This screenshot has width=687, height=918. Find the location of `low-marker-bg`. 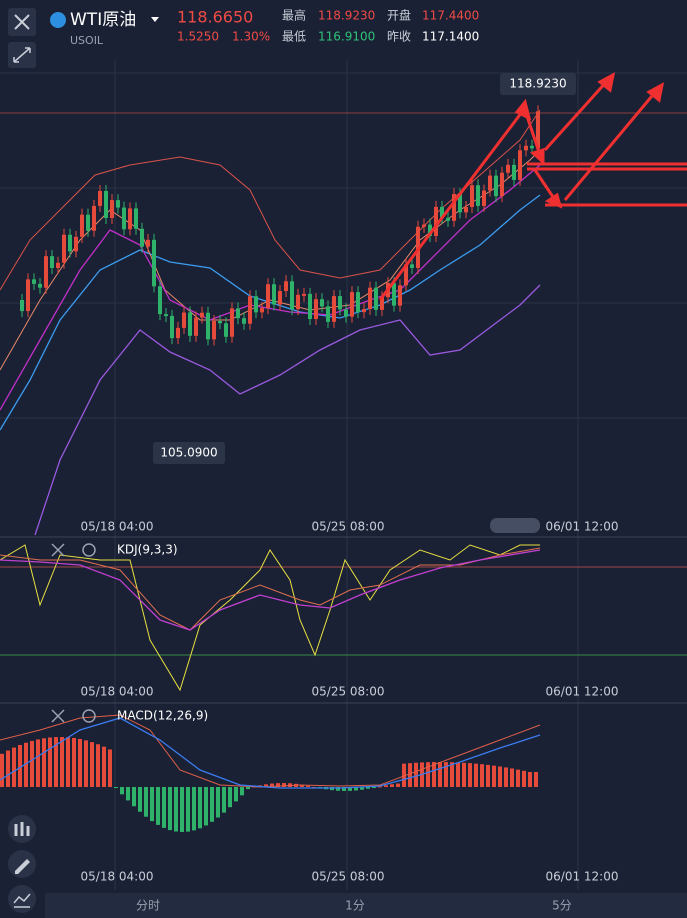

low-marker-bg is located at coordinates (189, 453).